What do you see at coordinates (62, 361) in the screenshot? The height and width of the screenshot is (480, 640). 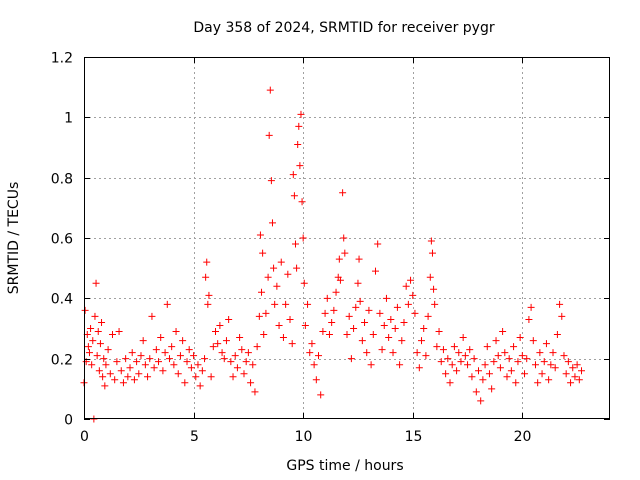 I see `y-tick-label: 0.2` at bounding box center [62, 361].